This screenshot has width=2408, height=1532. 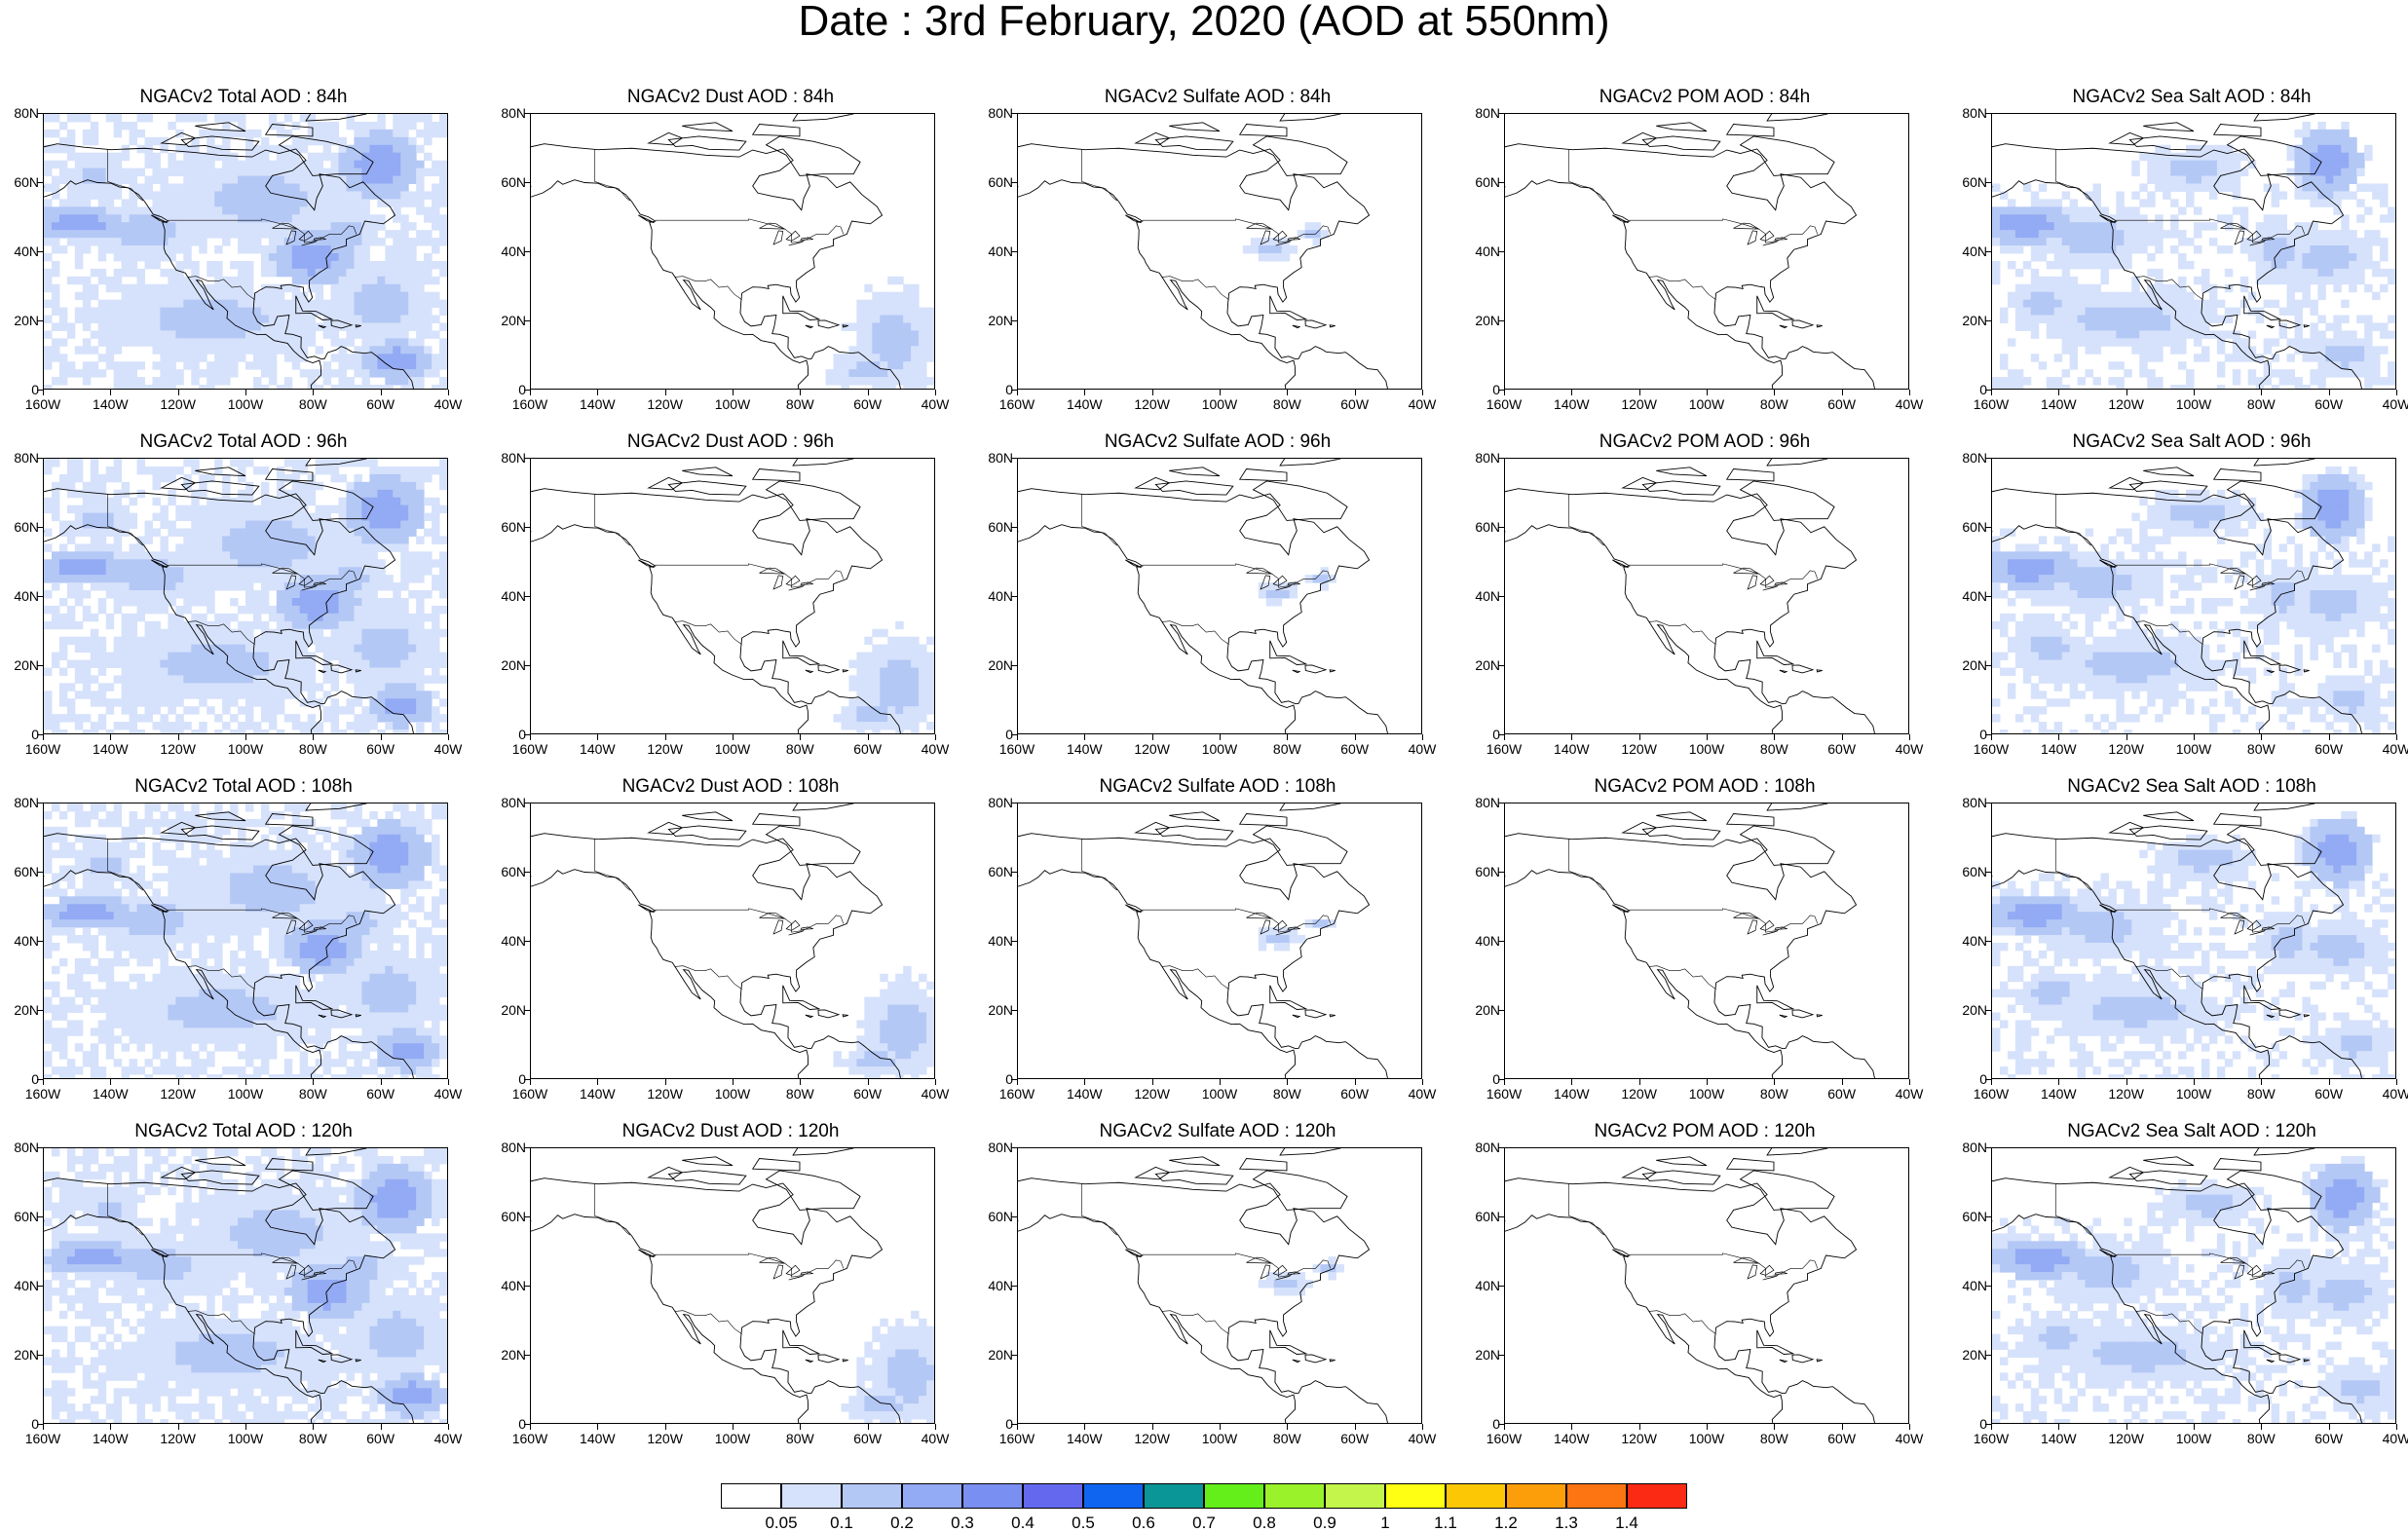 What do you see at coordinates (1566, 1523) in the screenshot?
I see `colorbar-label: 1.3` at bounding box center [1566, 1523].